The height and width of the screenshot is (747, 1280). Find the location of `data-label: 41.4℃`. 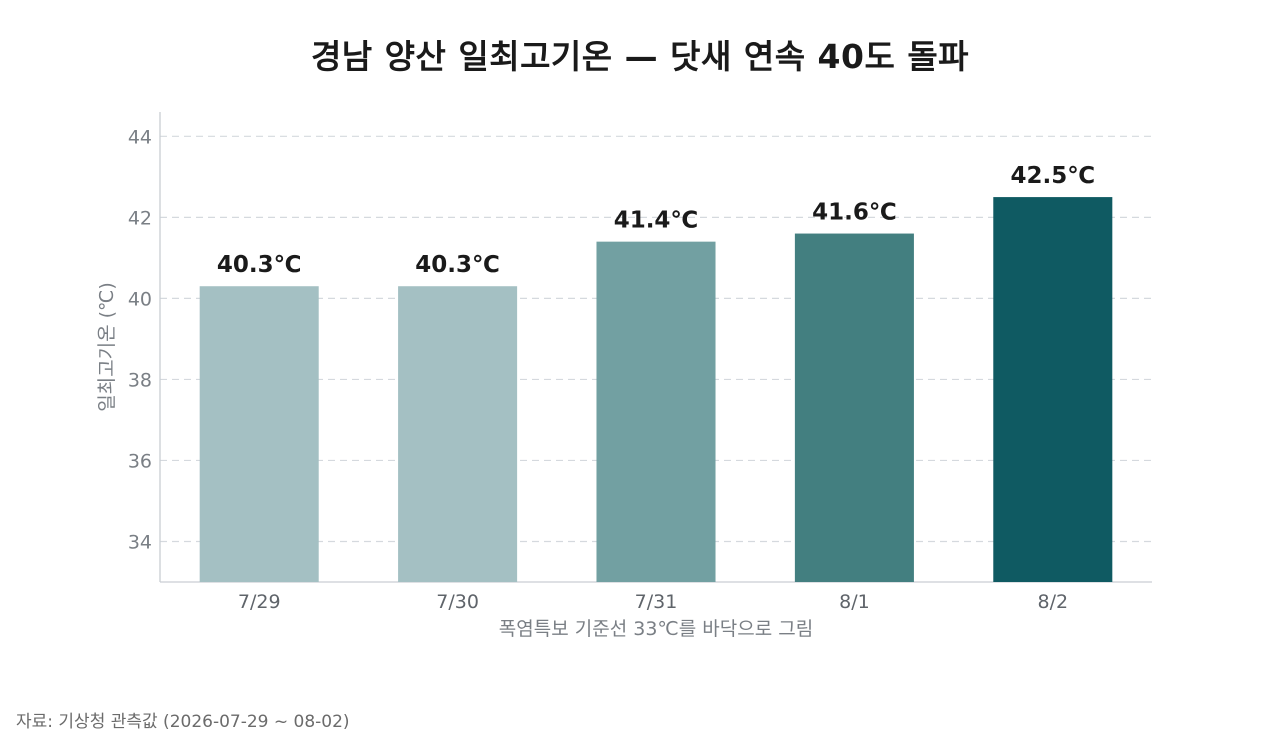

data-label: 41.4℃ is located at coordinates (656, 221).